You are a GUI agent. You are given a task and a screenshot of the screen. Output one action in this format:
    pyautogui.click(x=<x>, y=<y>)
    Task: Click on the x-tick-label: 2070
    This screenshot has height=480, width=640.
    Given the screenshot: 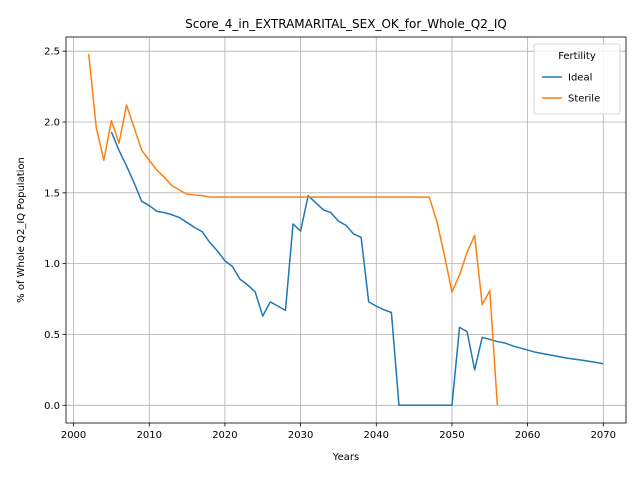 What is the action you would take?
    pyautogui.click(x=603, y=435)
    